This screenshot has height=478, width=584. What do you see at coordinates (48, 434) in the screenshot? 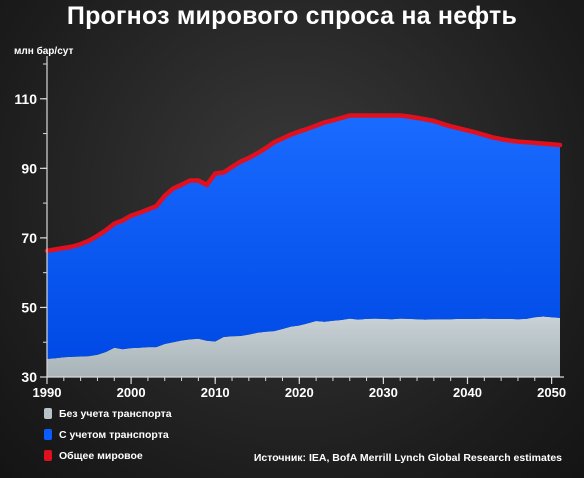
I see `legend-swatch-transport` at bounding box center [48, 434].